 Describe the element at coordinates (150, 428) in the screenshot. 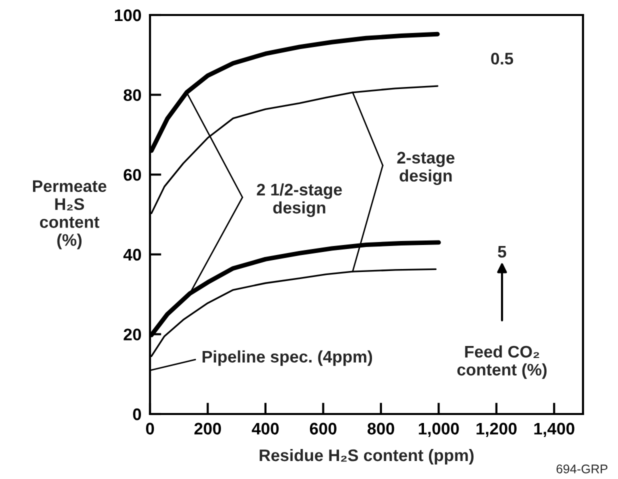

I see `x-tick-label: 0` at that location.